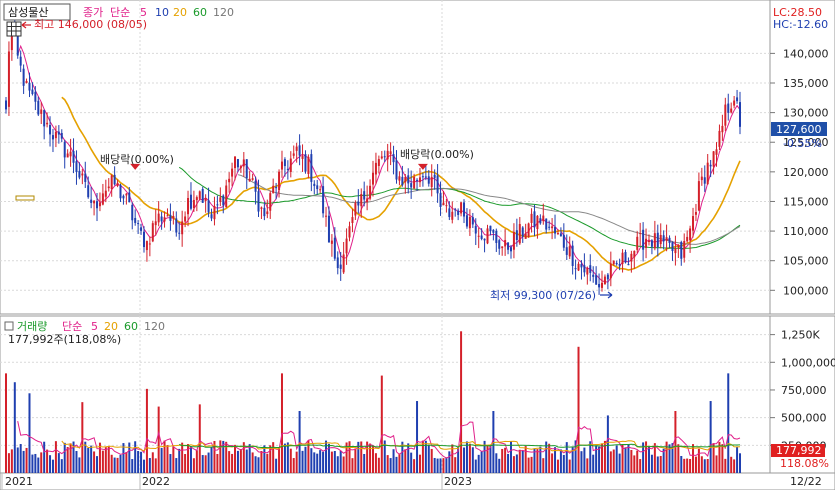 The width and height of the screenshot is (835, 490). What do you see at coordinates (143, 12) in the screenshot?
I see `legend-ma5: 5` at bounding box center [143, 12].